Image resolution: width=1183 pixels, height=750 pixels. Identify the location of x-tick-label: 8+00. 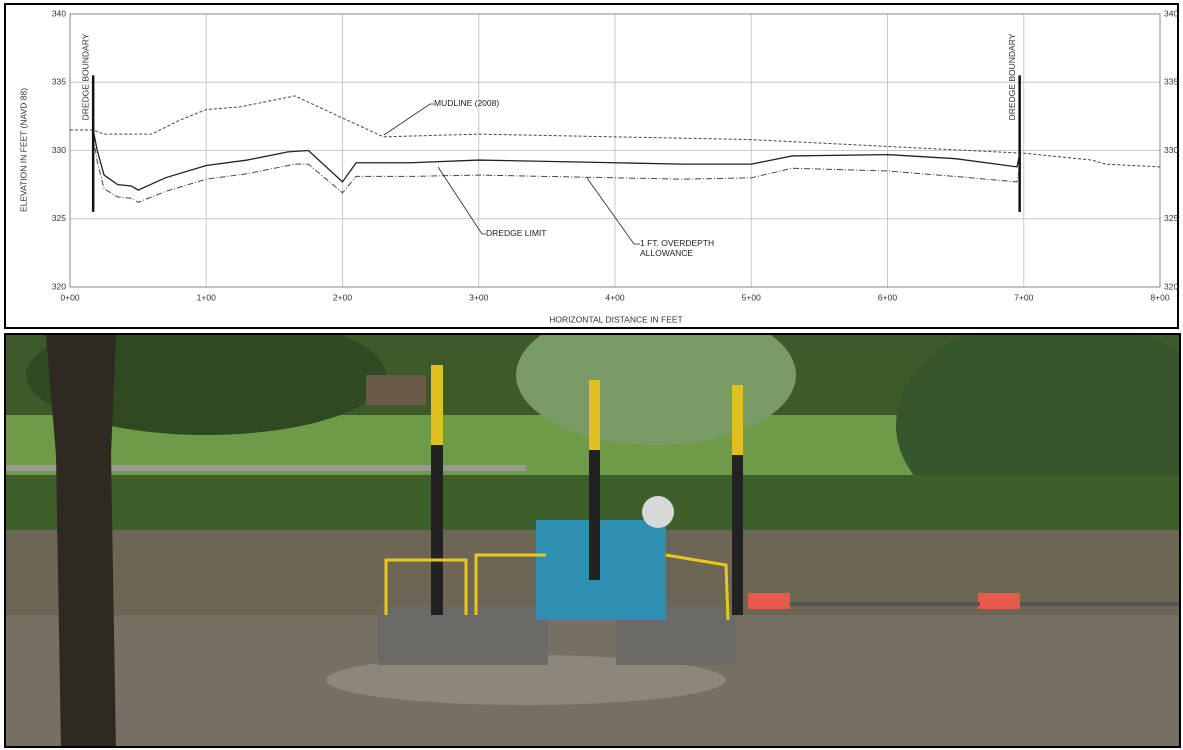
(1159, 297).